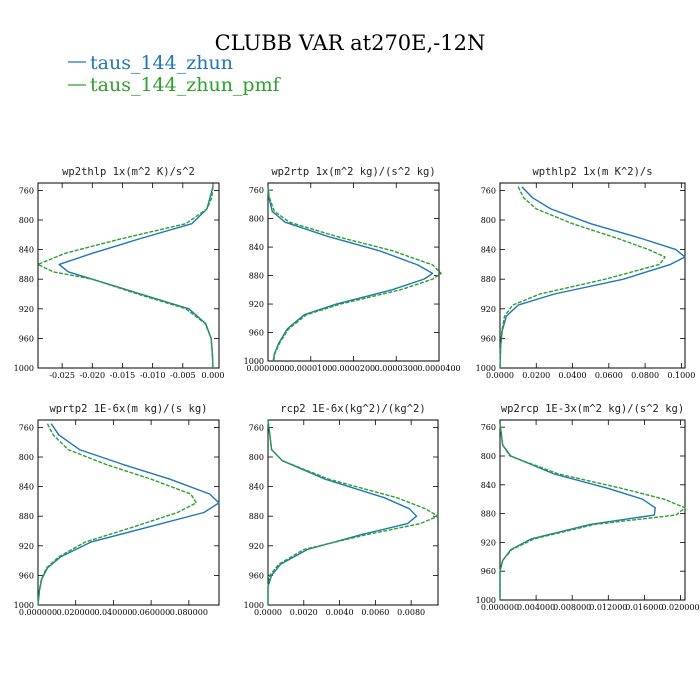 The width and height of the screenshot is (700, 700). Describe the element at coordinates (396, 368) in the screenshot. I see `x-tick-label: 0.0000300` at that location.